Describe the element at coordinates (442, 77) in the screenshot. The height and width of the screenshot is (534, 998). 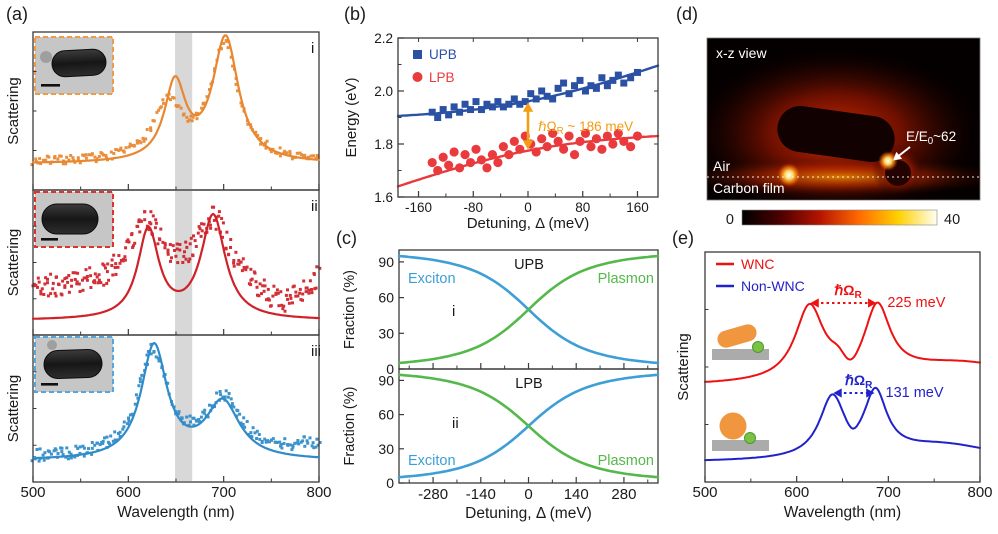
I see `lpb-legend-label: LPB` at that location.